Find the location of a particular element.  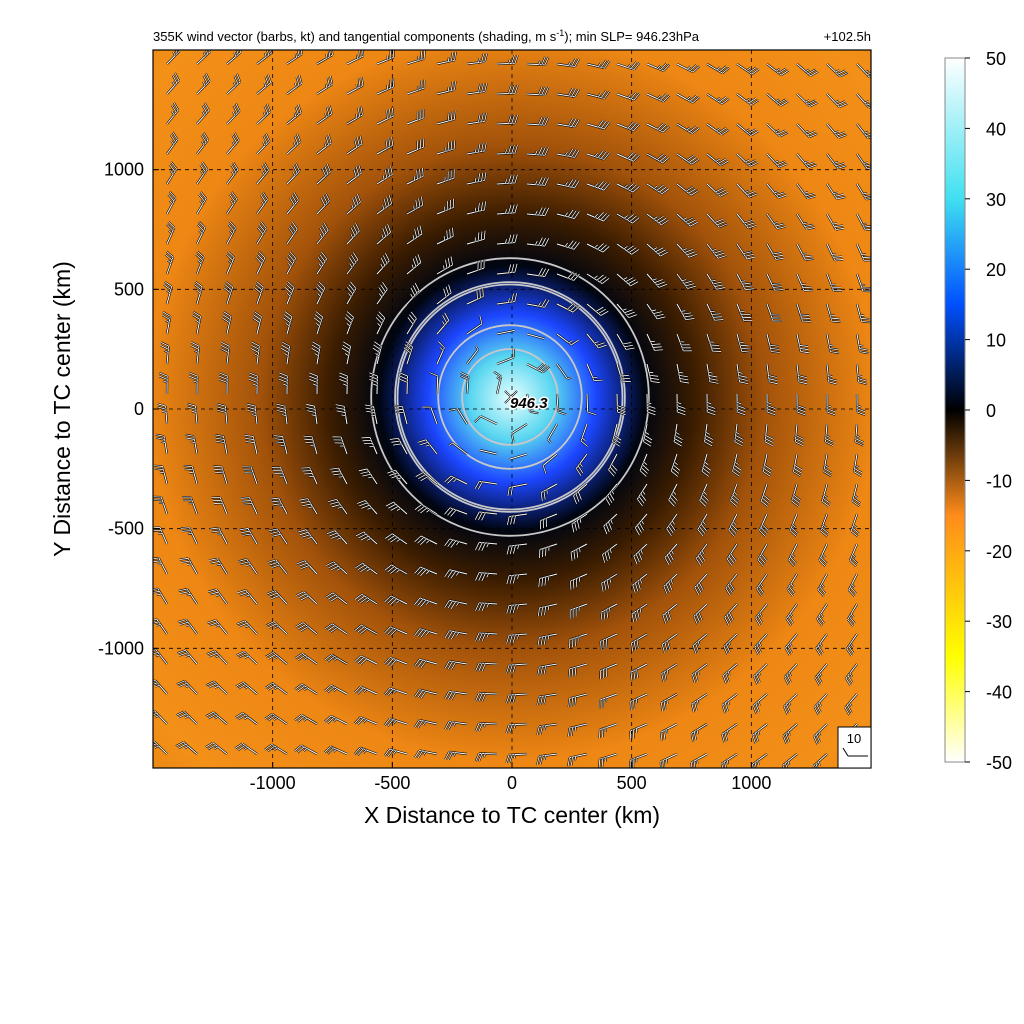

radius-circle is located at coordinates (510, 397).